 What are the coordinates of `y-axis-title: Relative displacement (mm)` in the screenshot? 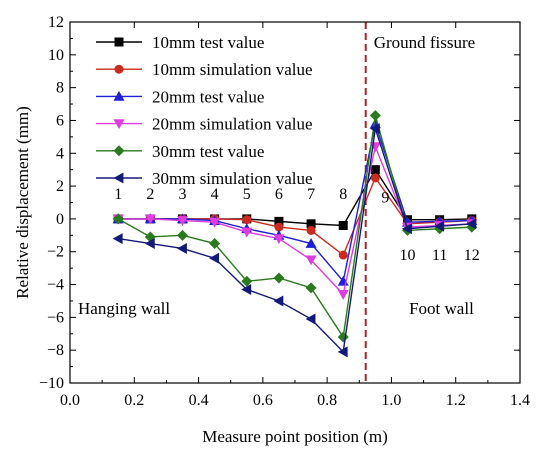 It's located at (22, 202).